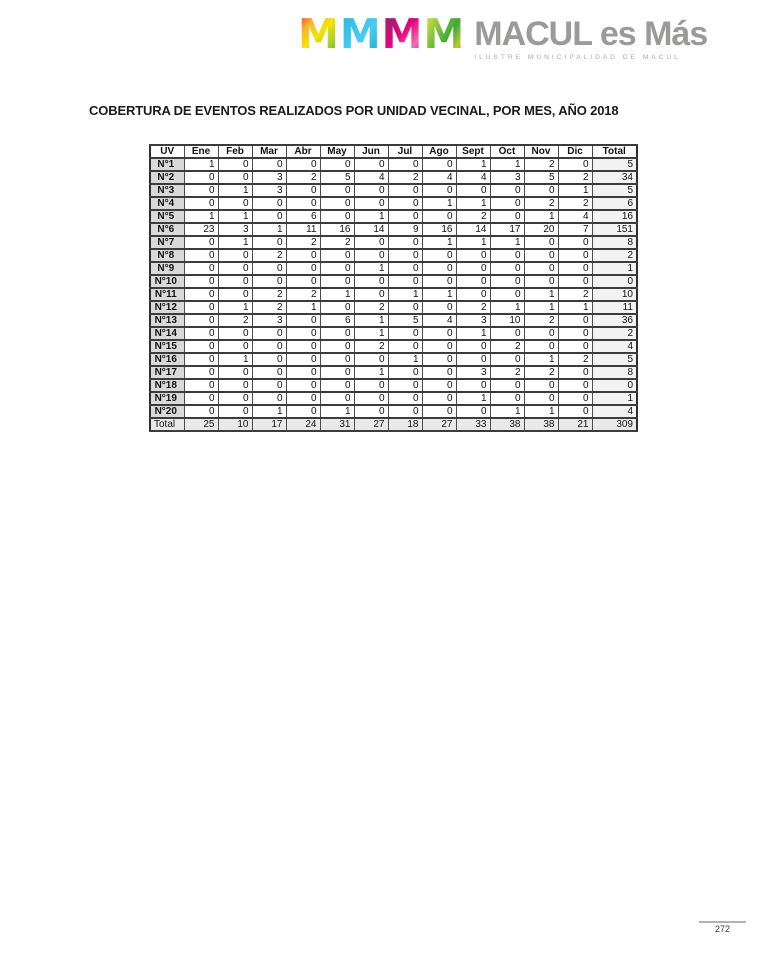 The height and width of the screenshot is (980, 768). Describe the element at coordinates (303, 229) in the screenshot. I see `value-cell: 11` at that location.